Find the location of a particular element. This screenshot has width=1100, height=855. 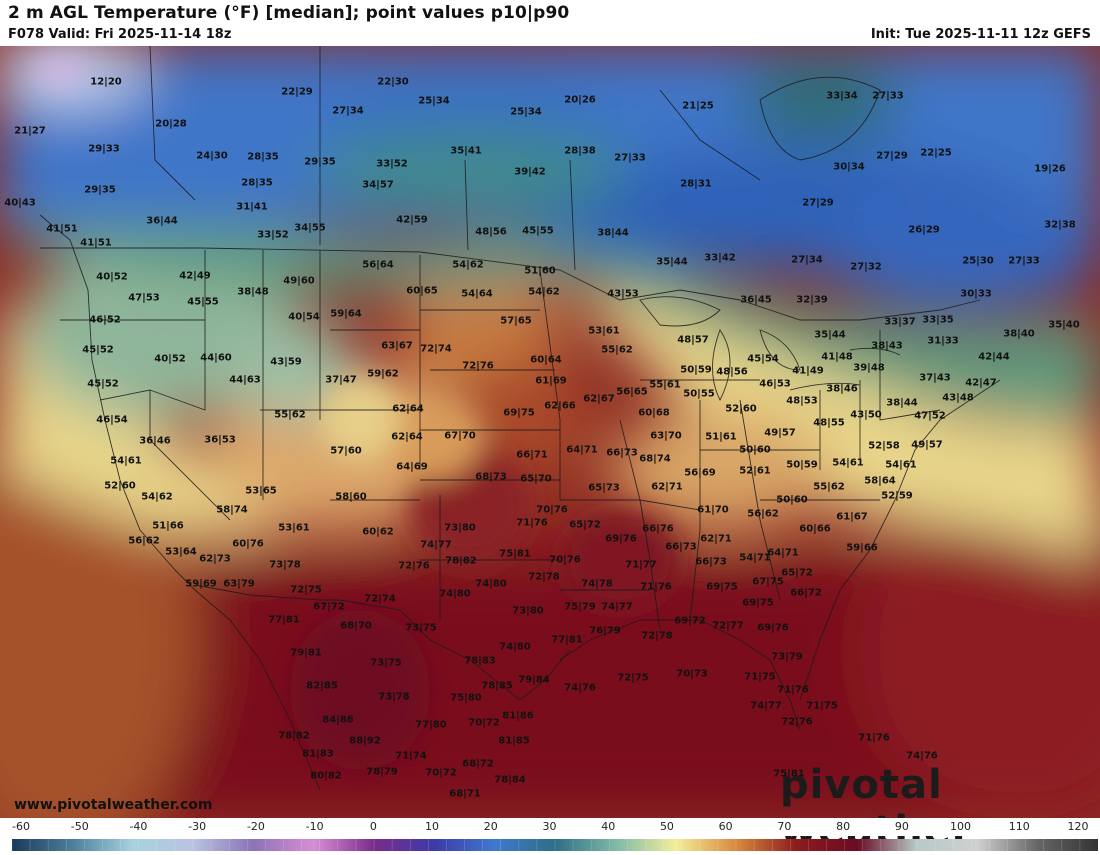

point-value: 75|79 is located at coordinates (580, 607).